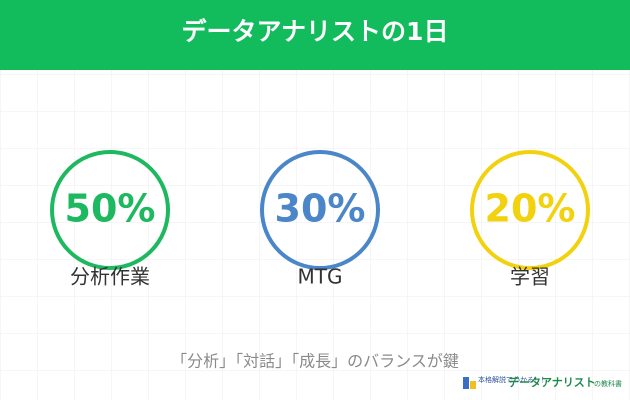 This screenshot has height=400, width=630. I want to click on logo: 本格解説でわかる！！ データアナリスト の教科書, so click(542, 382).